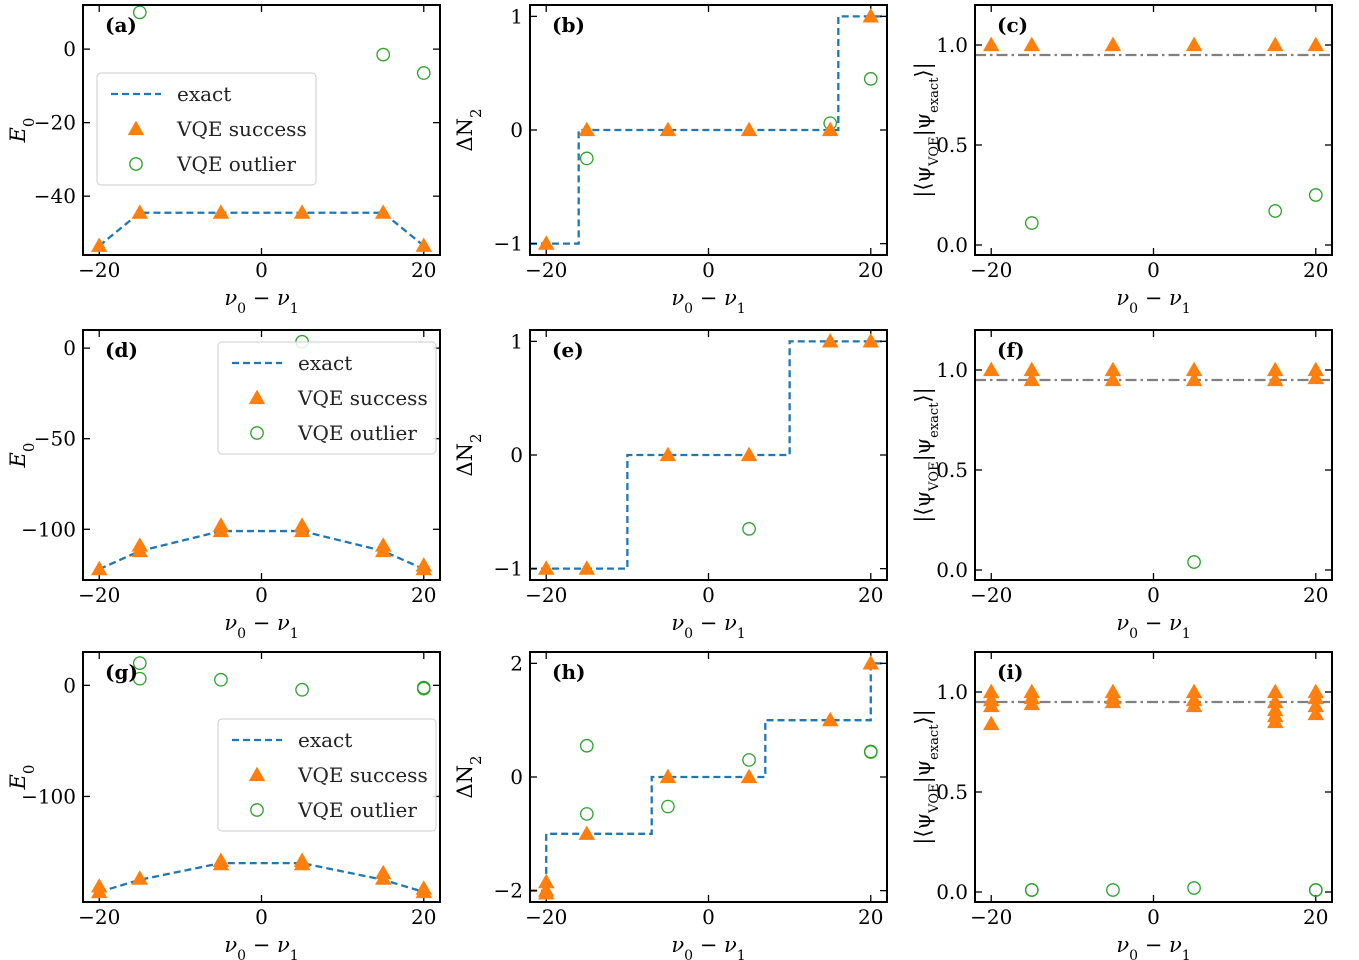 The image size is (1359, 960). I want to click on panel-label: (b), so click(568, 25).